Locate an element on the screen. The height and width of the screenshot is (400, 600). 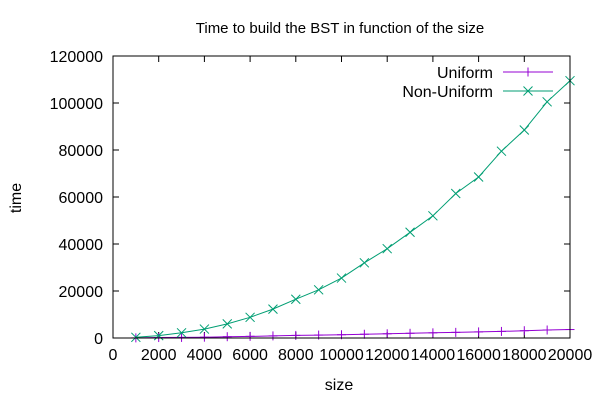
x-tick-label: 6000 is located at coordinates (250, 355).